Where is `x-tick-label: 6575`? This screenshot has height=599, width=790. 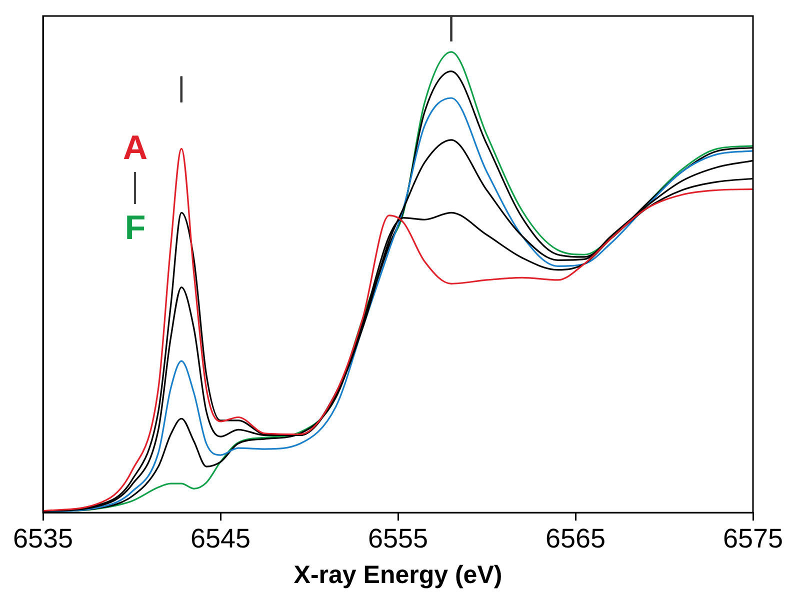 x-tick-label: 6575 is located at coordinates (753, 538).